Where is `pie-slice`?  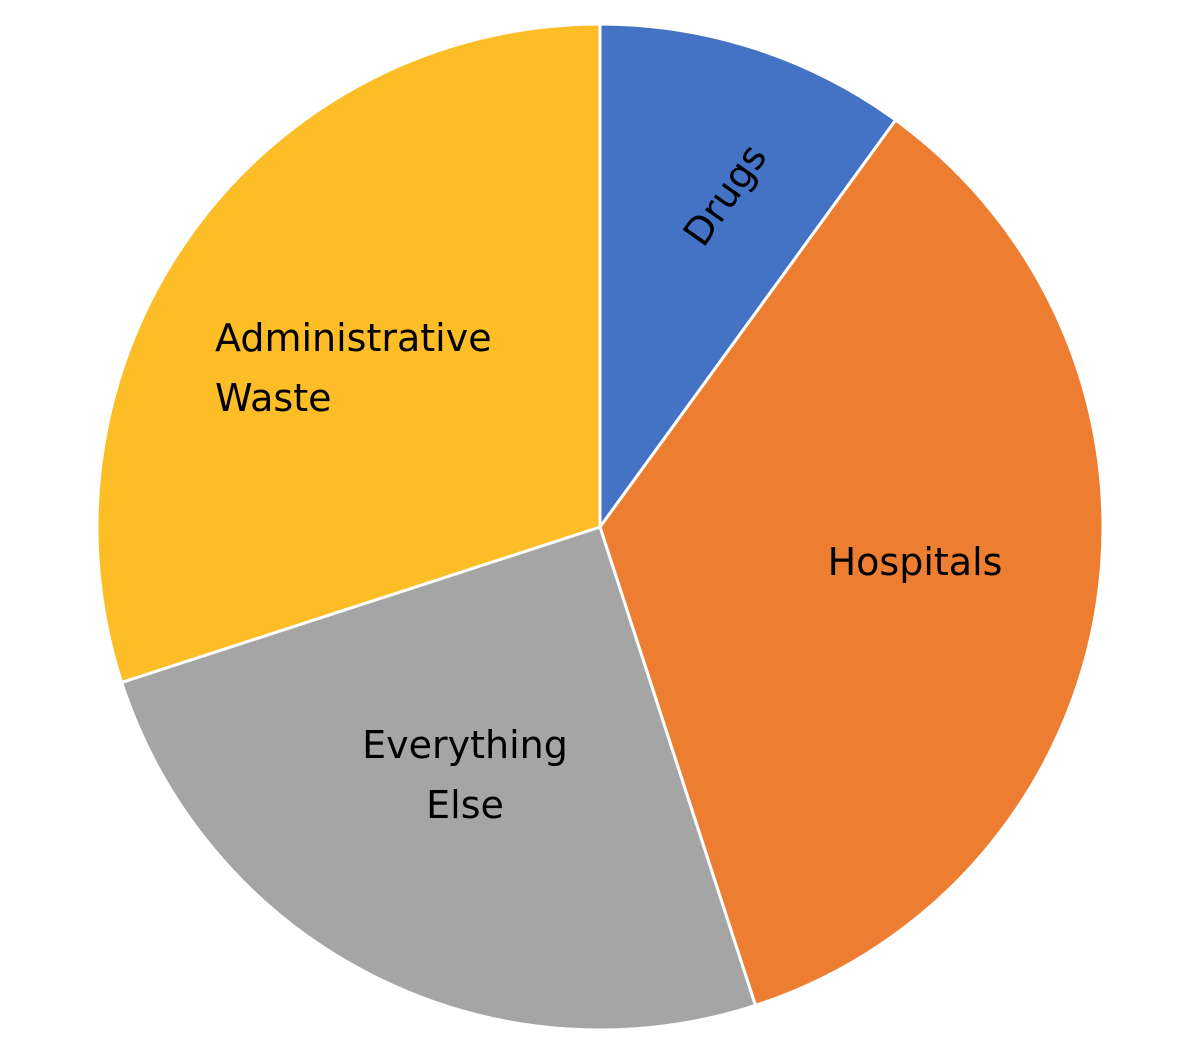 pie-slice is located at coordinates (748, 277).